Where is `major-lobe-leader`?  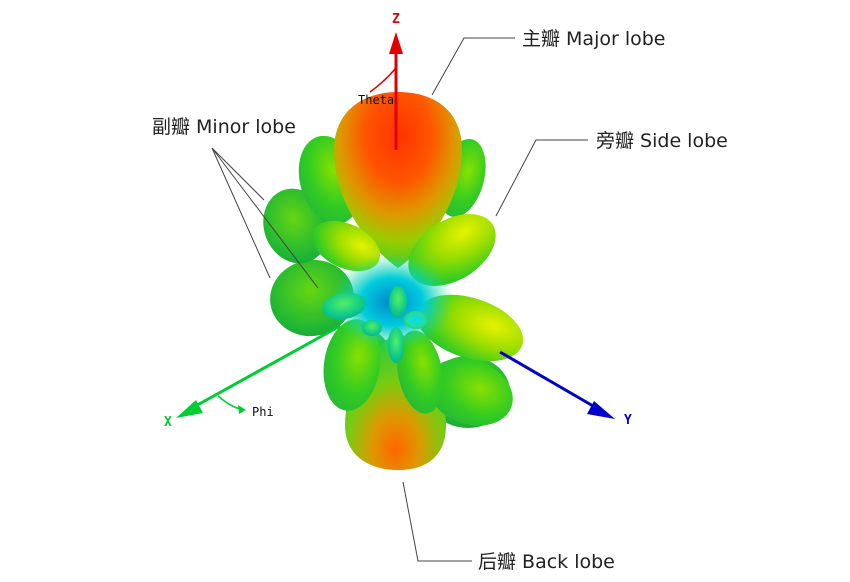 major-lobe-leader is located at coordinates (473, 66).